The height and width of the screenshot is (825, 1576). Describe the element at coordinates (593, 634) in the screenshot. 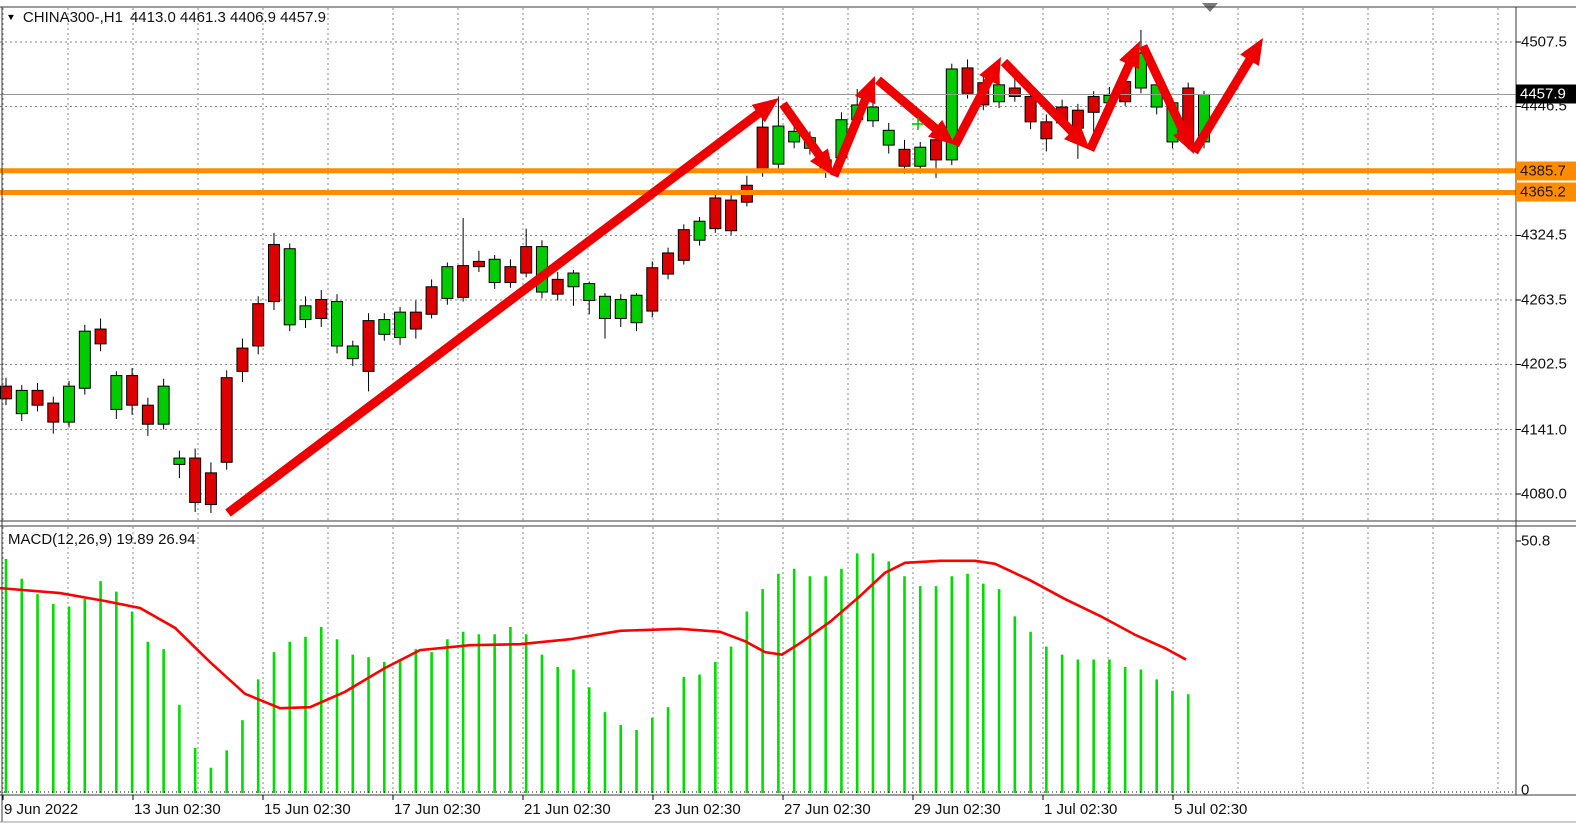

I see `macd-signal-line` at that location.